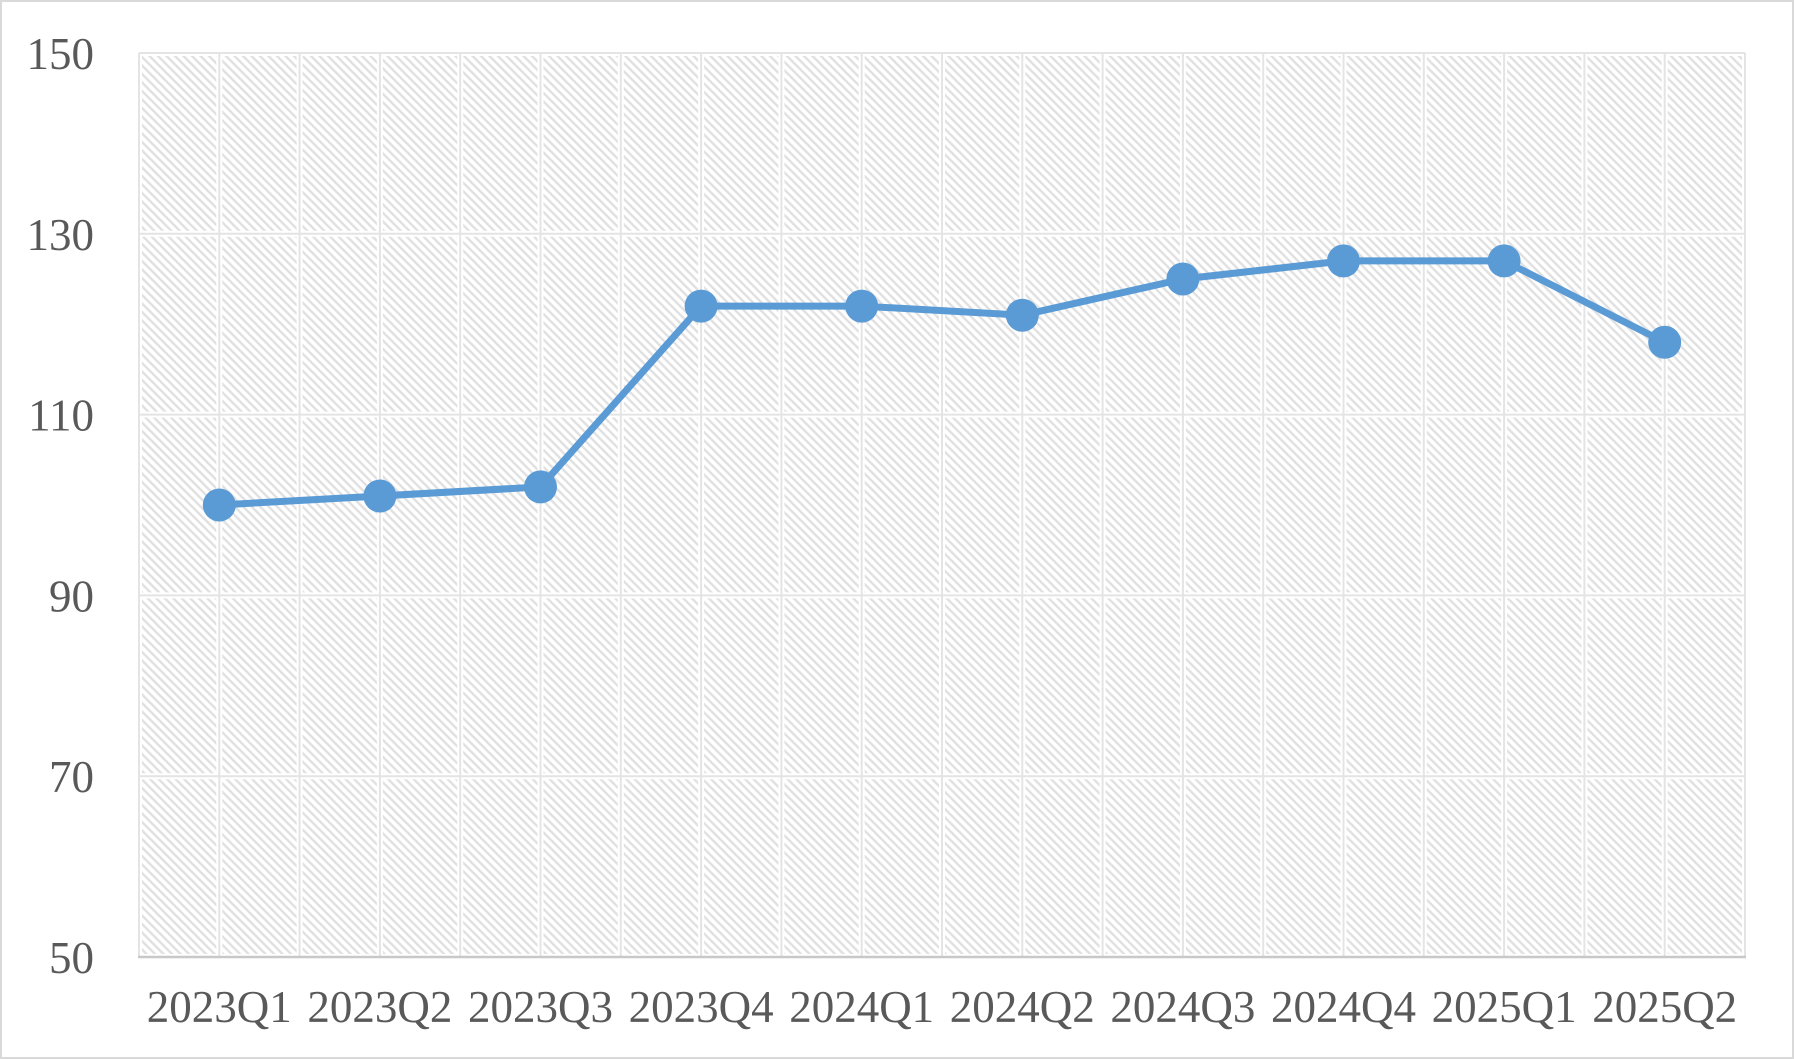 This screenshot has width=1794, height=1059. What do you see at coordinates (71, 777) in the screenshot?
I see `y-tick-label: 70` at bounding box center [71, 777].